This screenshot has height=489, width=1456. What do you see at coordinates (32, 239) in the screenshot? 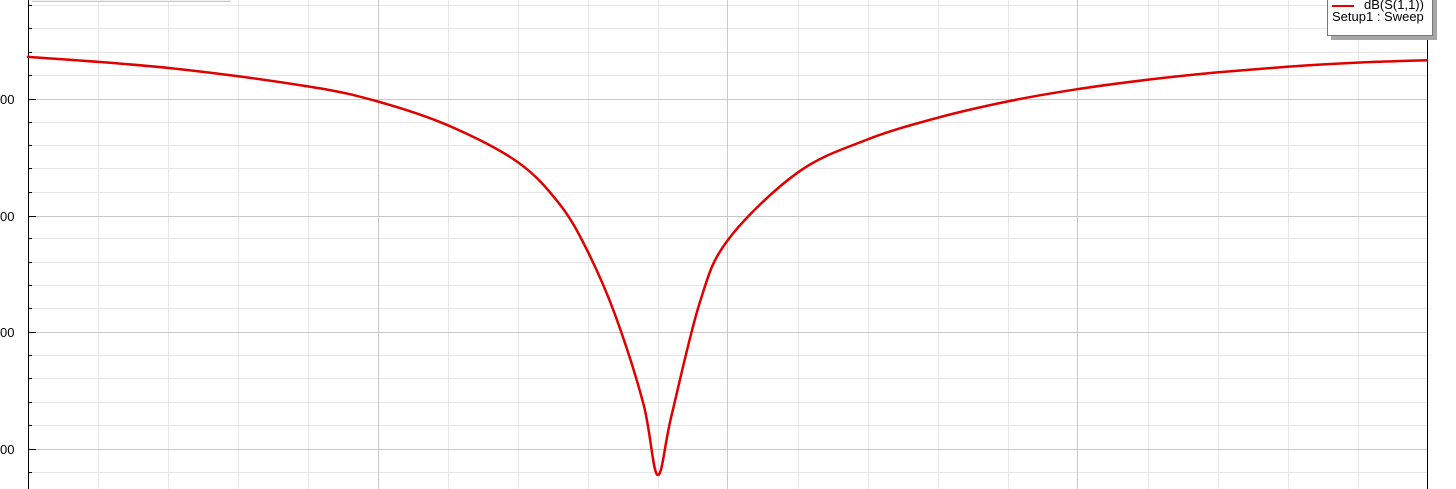
I see `y-axis-ticks` at bounding box center [32, 239].